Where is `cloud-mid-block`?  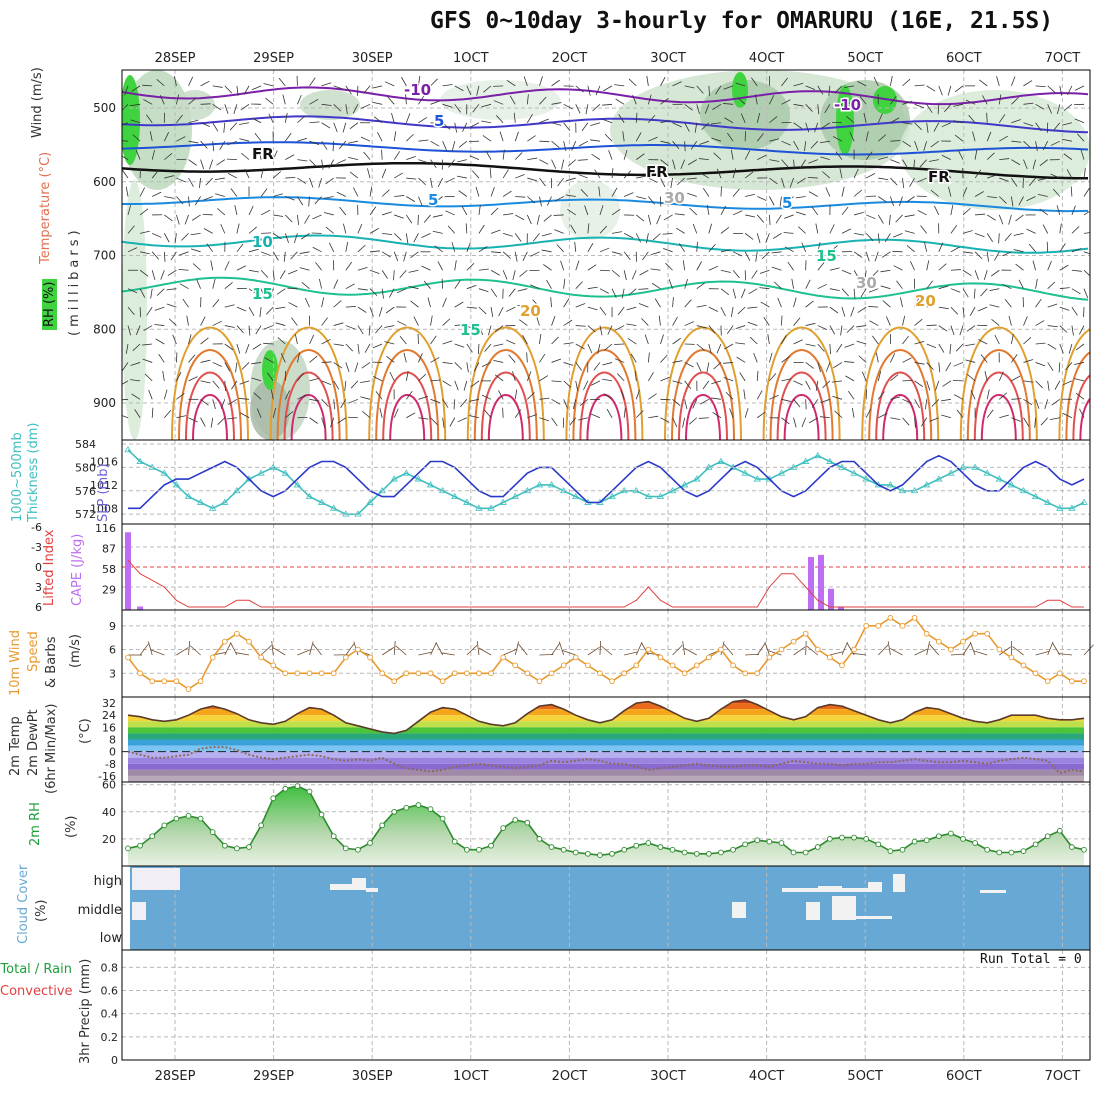 cloud-mid-block is located at coordinates (139, 911).